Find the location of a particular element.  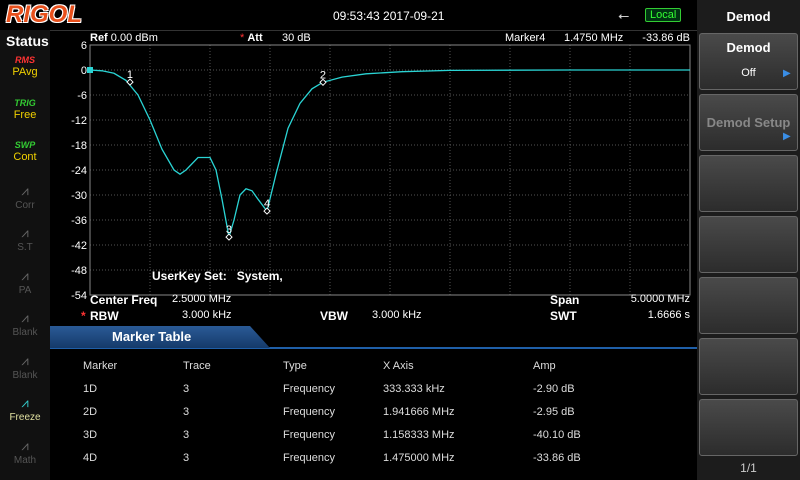

local-button: Local is located at coordinates (663, 15).